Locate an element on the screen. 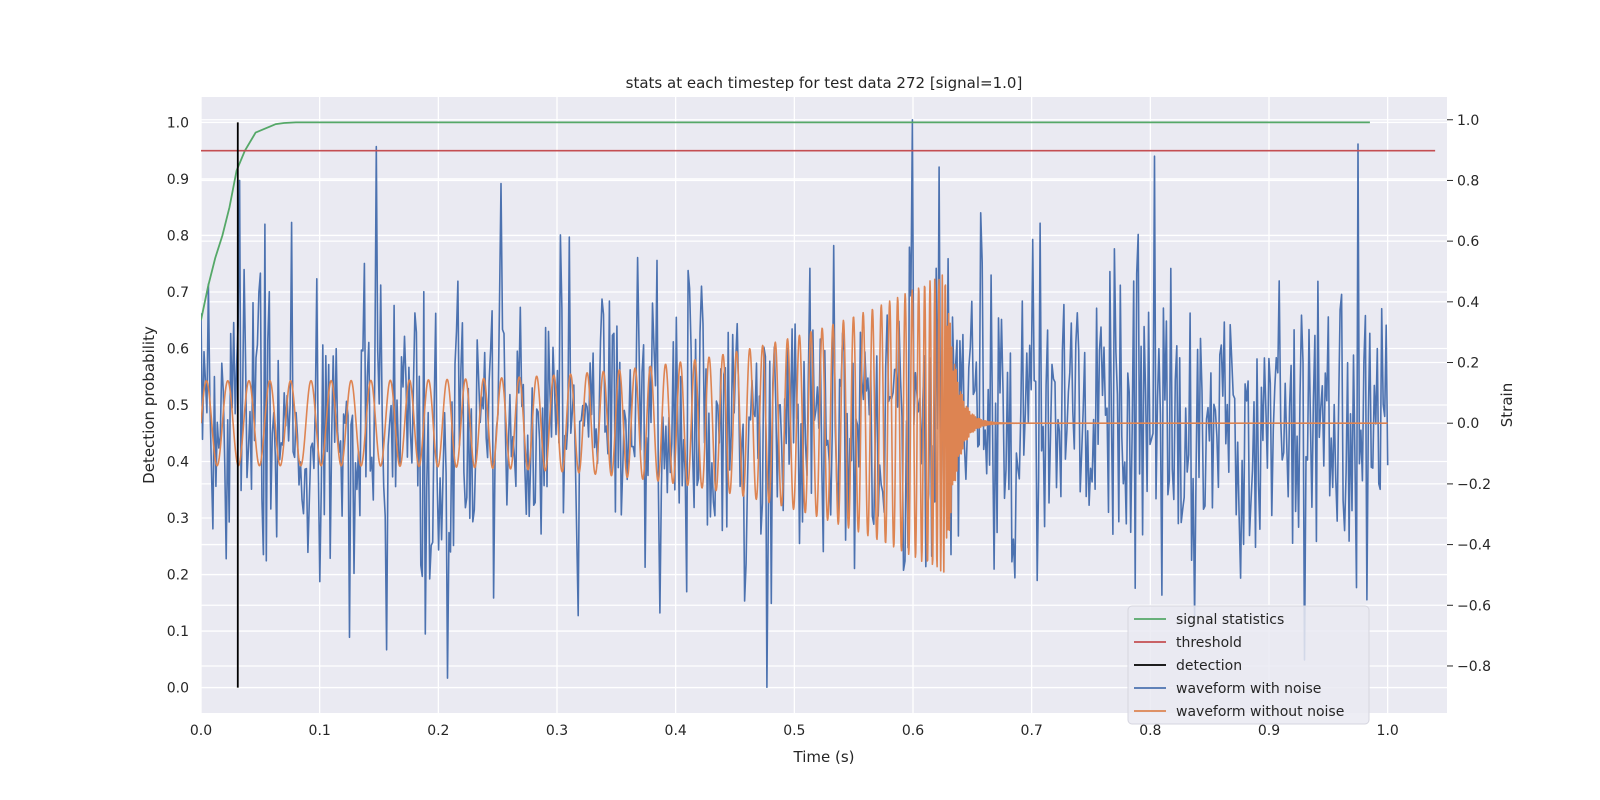  y-tick-label: 0.4 is located at coordinates (178, 463).